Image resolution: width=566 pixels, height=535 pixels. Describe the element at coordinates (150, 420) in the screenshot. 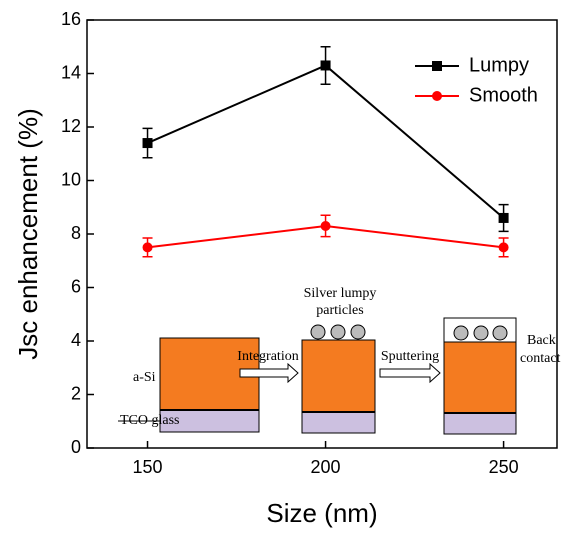

I see `annotation: TCO glass` at that location.